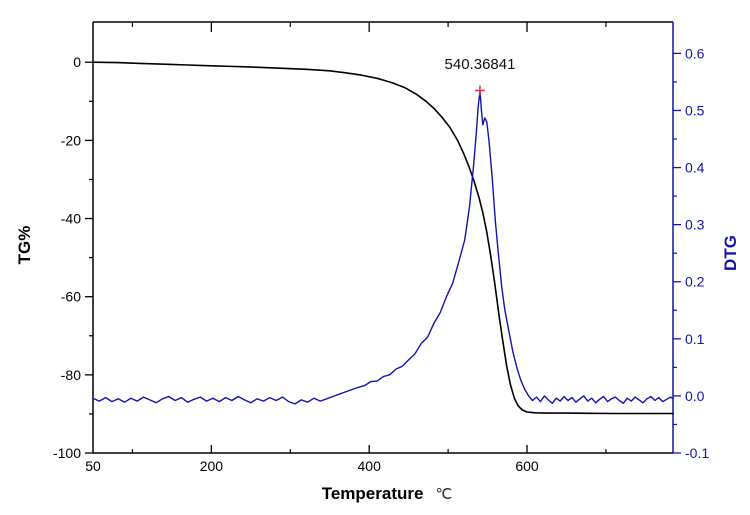 The image size is (750, 515). Describe the element at coordinates (24, 245) in the screenshot. I see `y-left-axis-title: TG%` at that location.